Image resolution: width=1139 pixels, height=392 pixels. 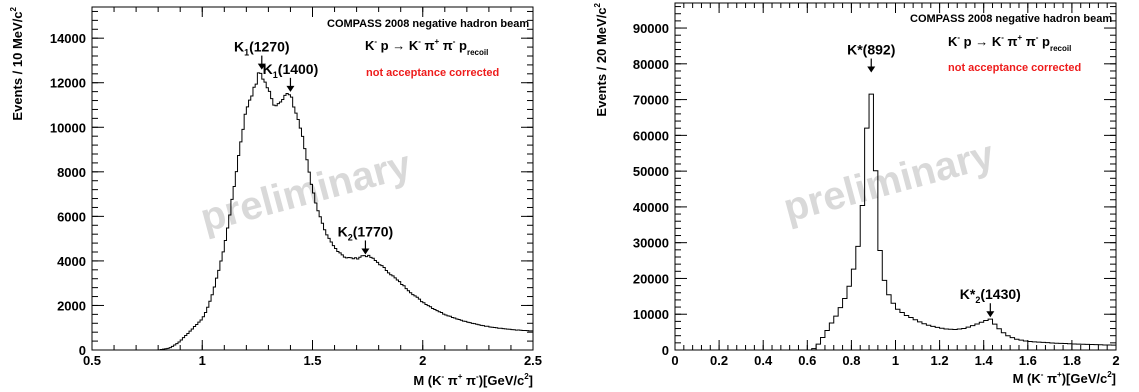 I want to click on left-note: not acceptance corrected, so click(x=432, y=73).